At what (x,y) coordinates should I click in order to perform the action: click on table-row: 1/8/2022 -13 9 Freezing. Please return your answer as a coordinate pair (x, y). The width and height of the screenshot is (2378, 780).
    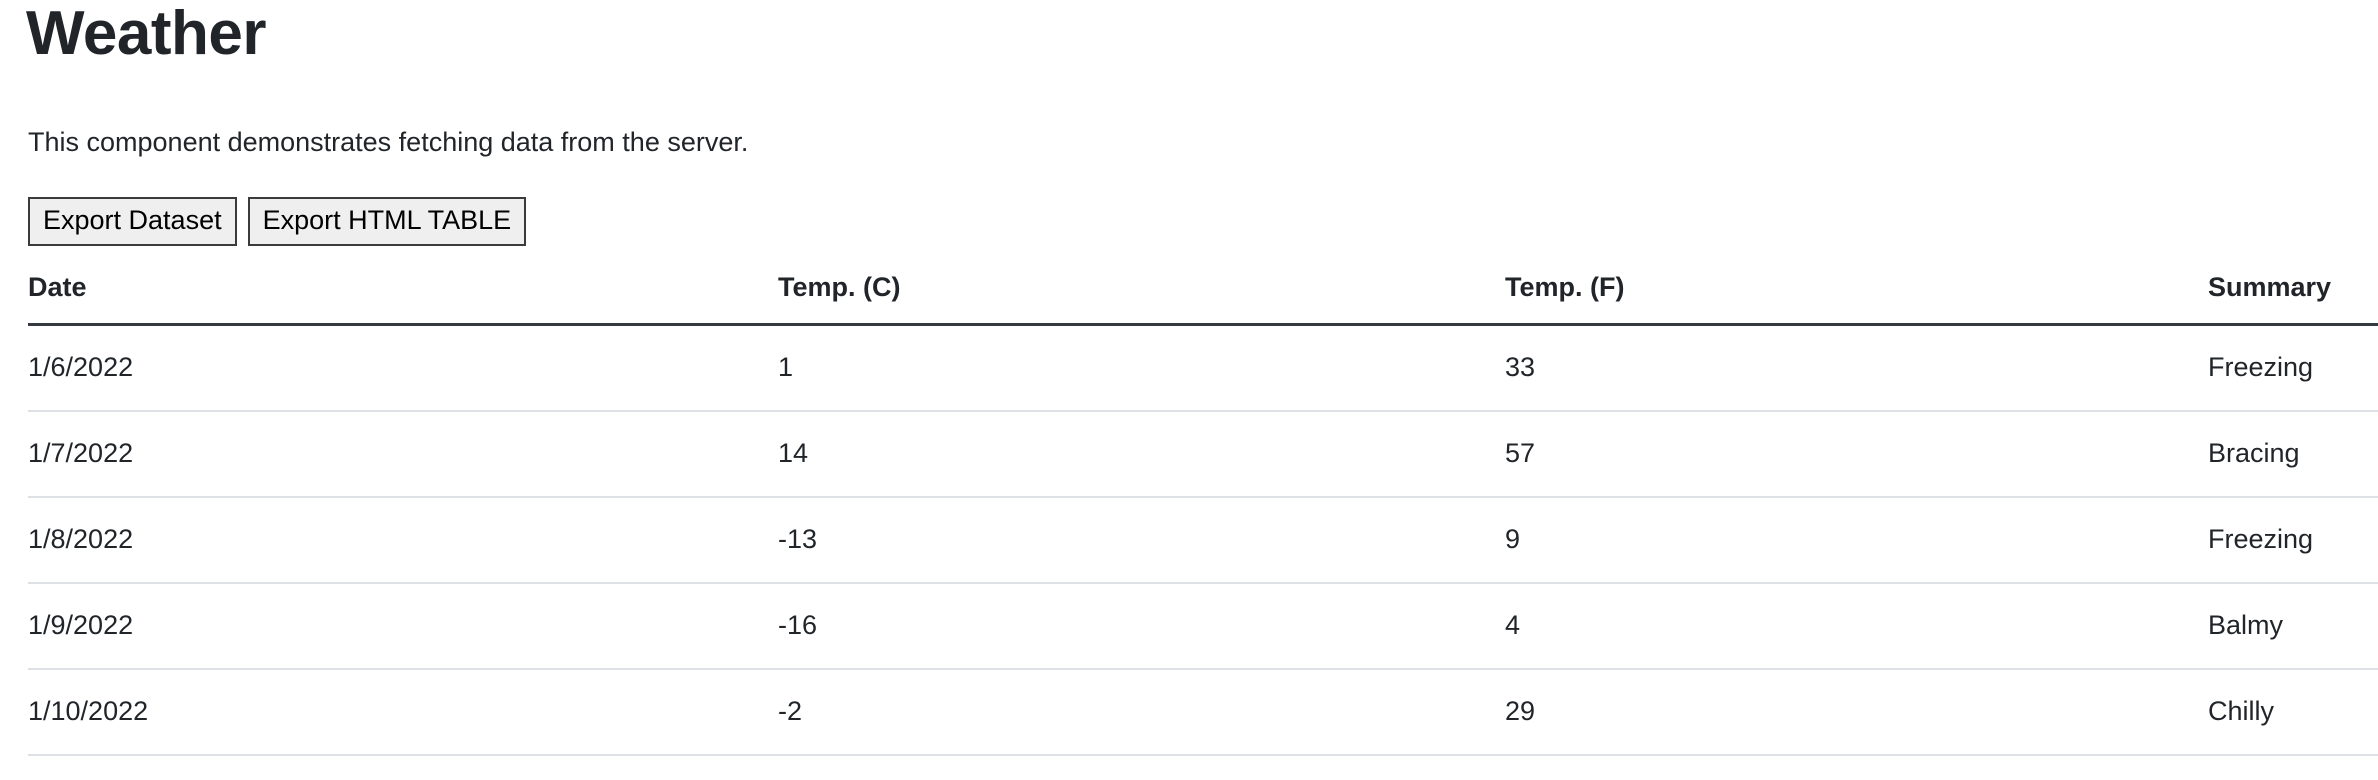
    Looking at the image, I should click on (1203, 540).